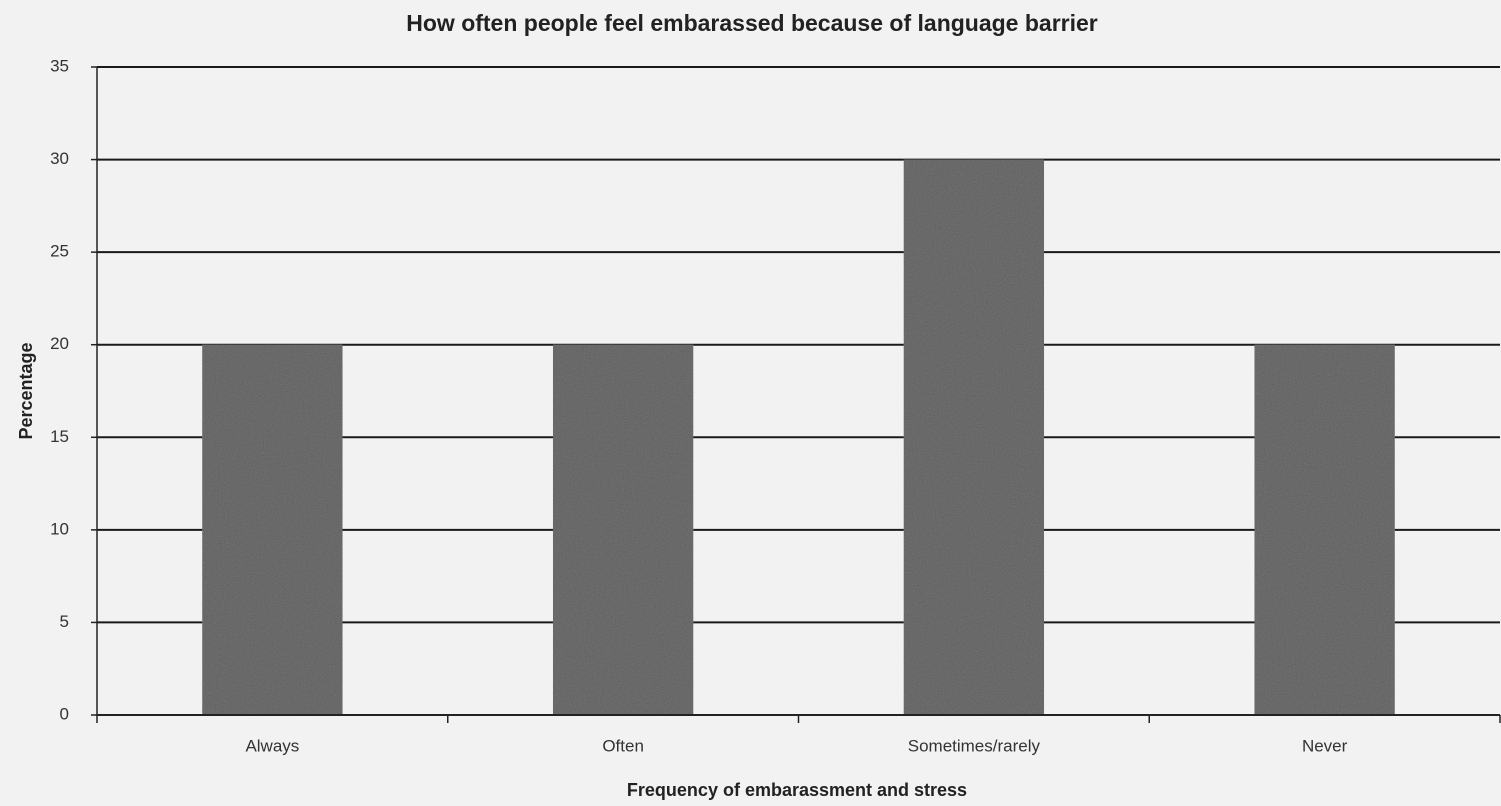 The image size is (1501, 806). I want to click on x-tick-label: Always, so click(272, 745).